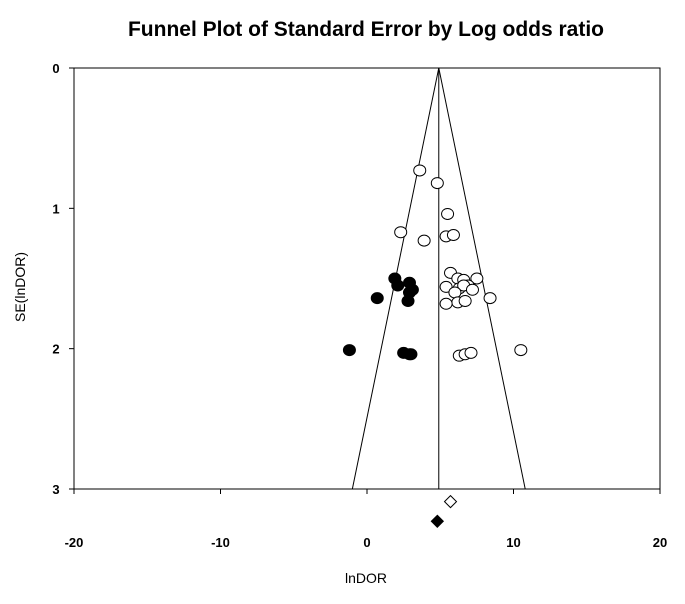 The image size is (685, 604). Describe the element at coordinates (74, 542) in the screenshot. I see `x-tick-label: -20` at that location.